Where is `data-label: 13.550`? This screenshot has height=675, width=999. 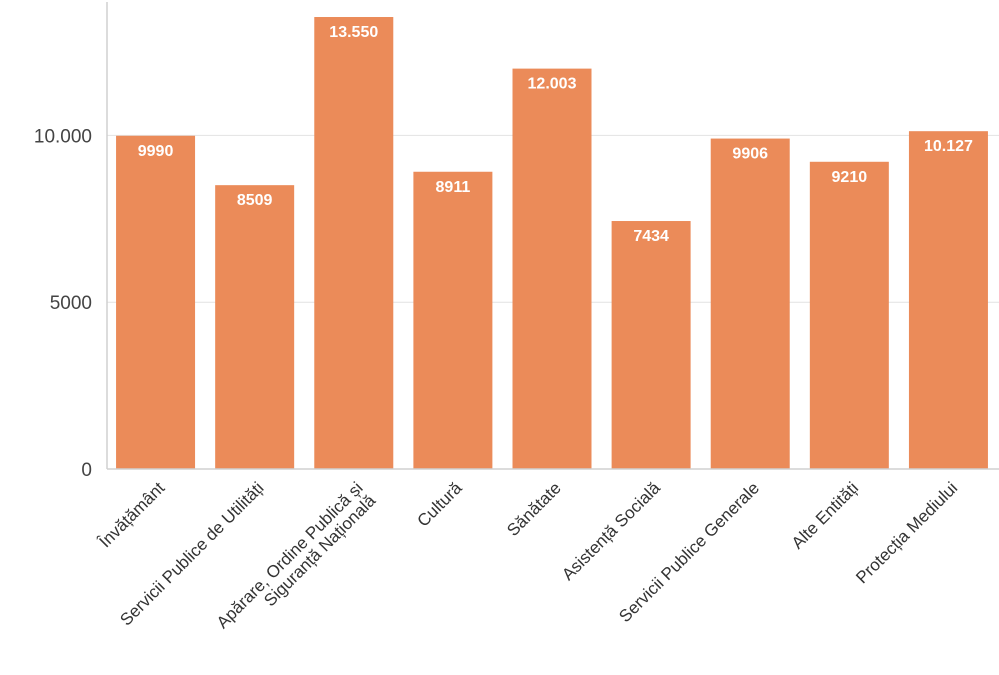 data-label: 13.550 is located at coordinates (353, 32).